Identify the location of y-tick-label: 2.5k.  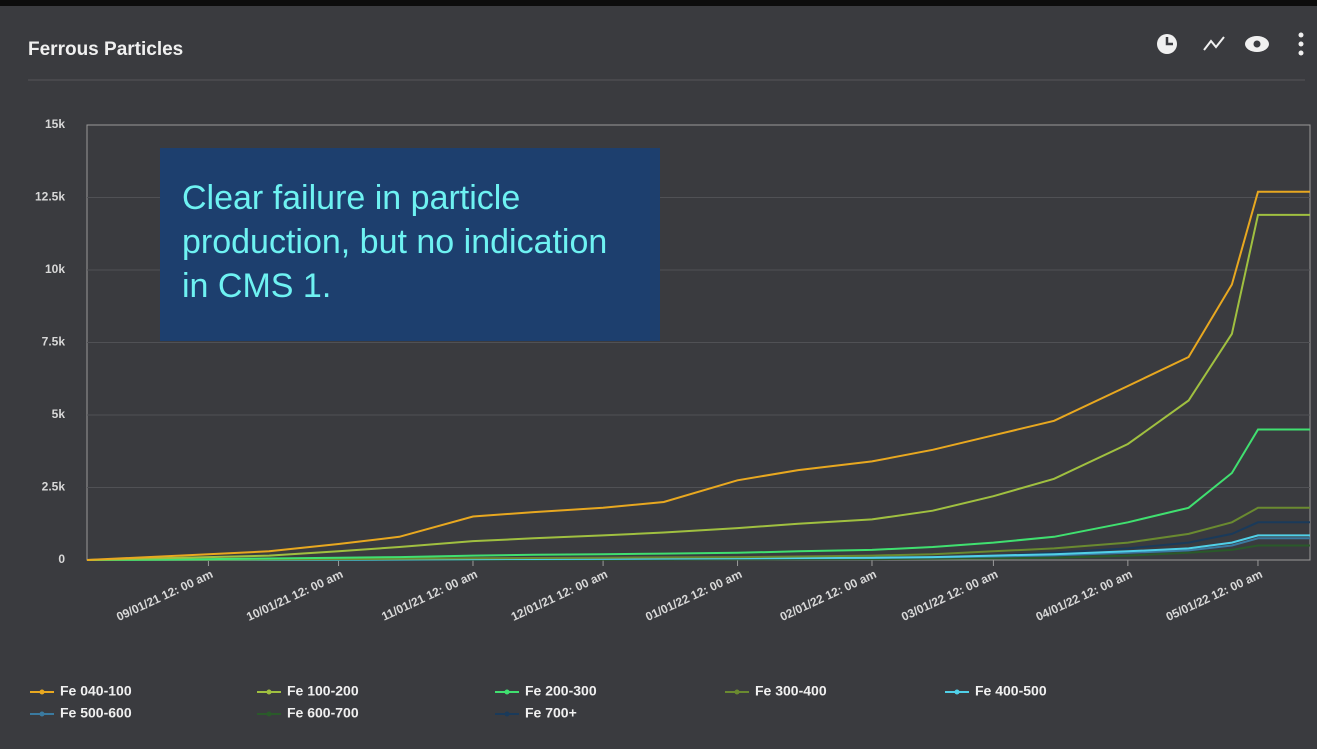
(54, 487).